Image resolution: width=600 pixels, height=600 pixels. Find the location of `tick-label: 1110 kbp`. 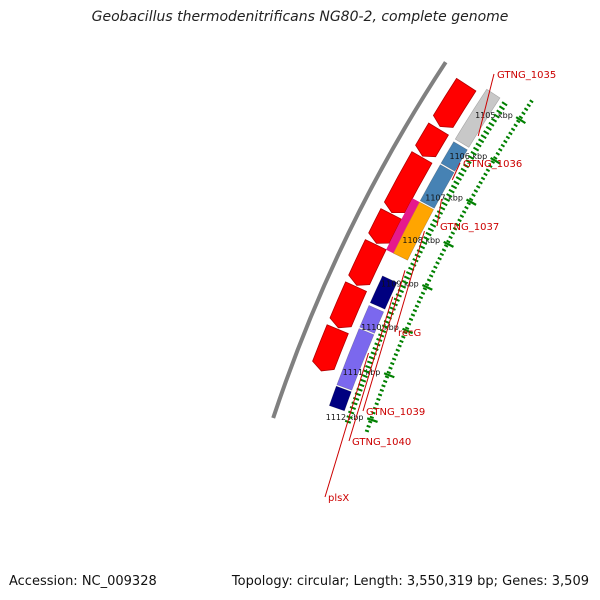

tick-label: 1110 kbp is located at coordinates (380, 327).